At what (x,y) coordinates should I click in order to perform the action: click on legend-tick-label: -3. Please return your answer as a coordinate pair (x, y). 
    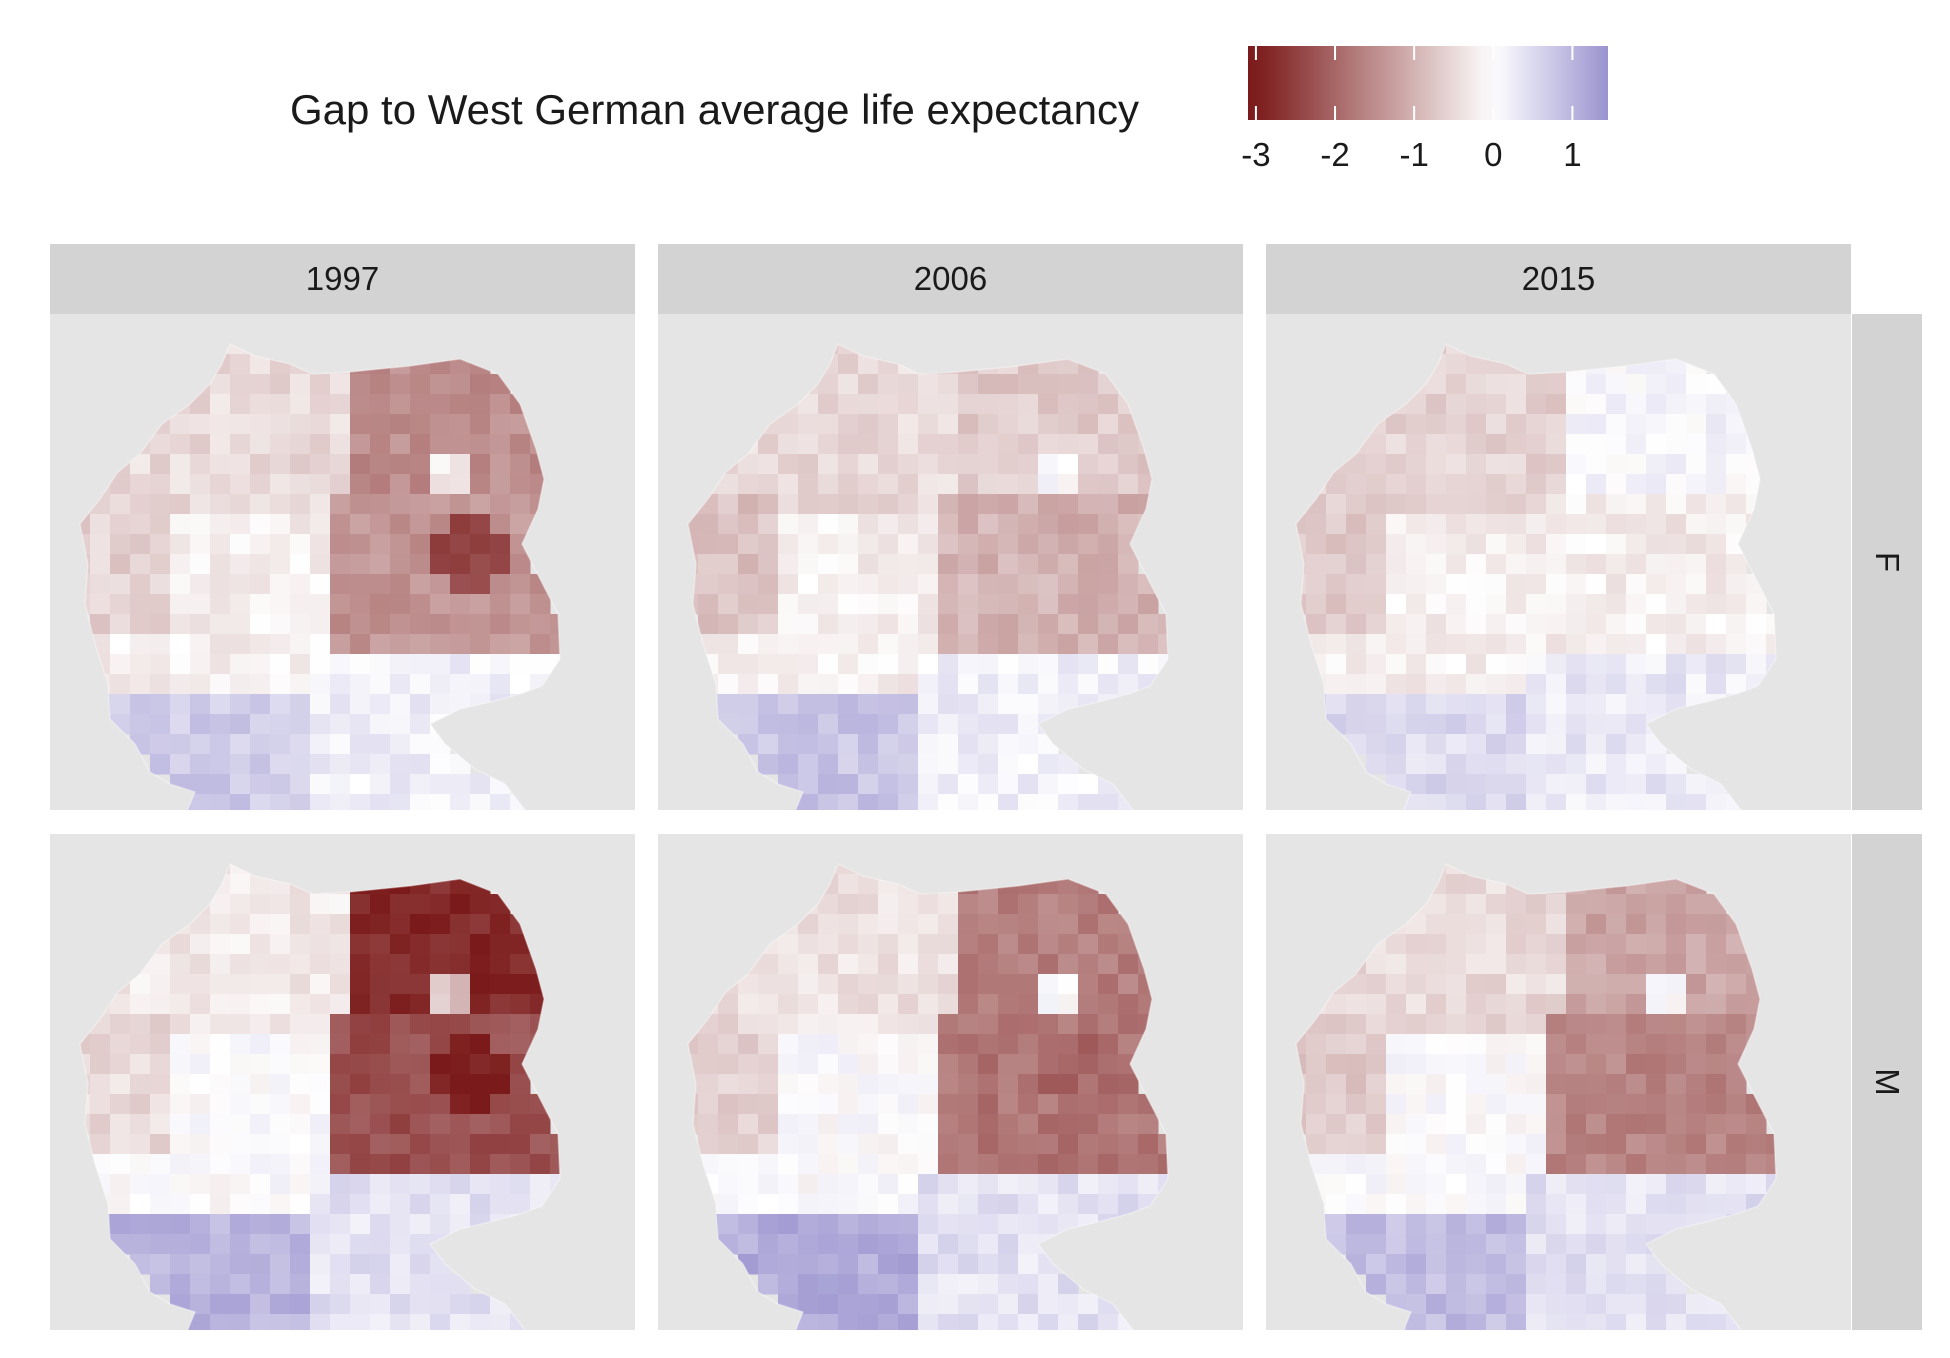
    Looking at the image, I should click on (1255, 154).